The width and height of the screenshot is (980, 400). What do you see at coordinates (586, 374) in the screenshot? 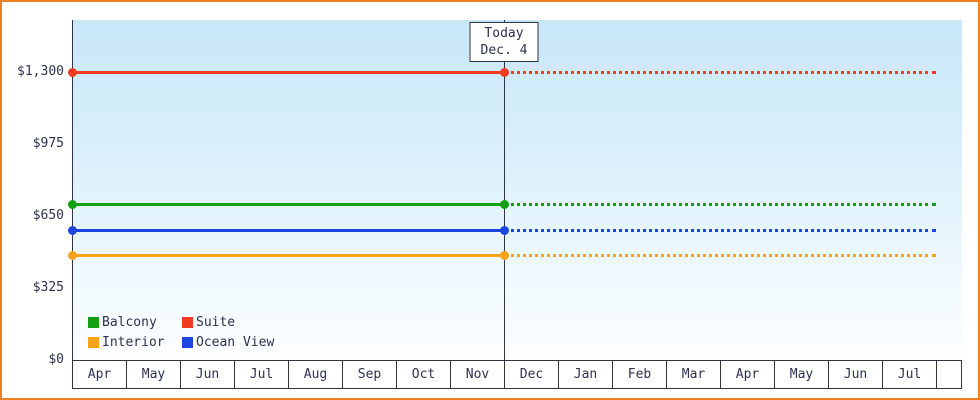
I see `month-cell-jan-9: Jan` at bounding box center [586, 374].